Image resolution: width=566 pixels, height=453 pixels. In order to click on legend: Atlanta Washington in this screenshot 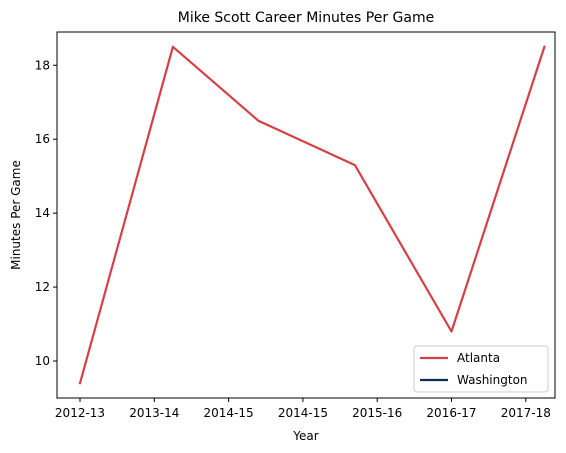, I will do `click(481, 369)`.